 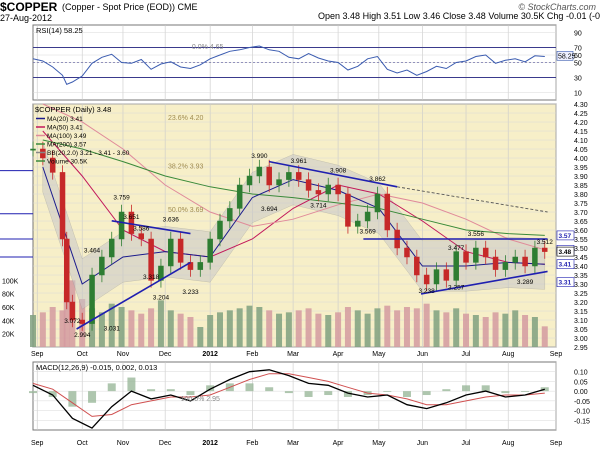 What do you see at coordinates (581, 348) in the screenshot?
I see `price-tick-label: 2.95` at bounding box center [581, 348].